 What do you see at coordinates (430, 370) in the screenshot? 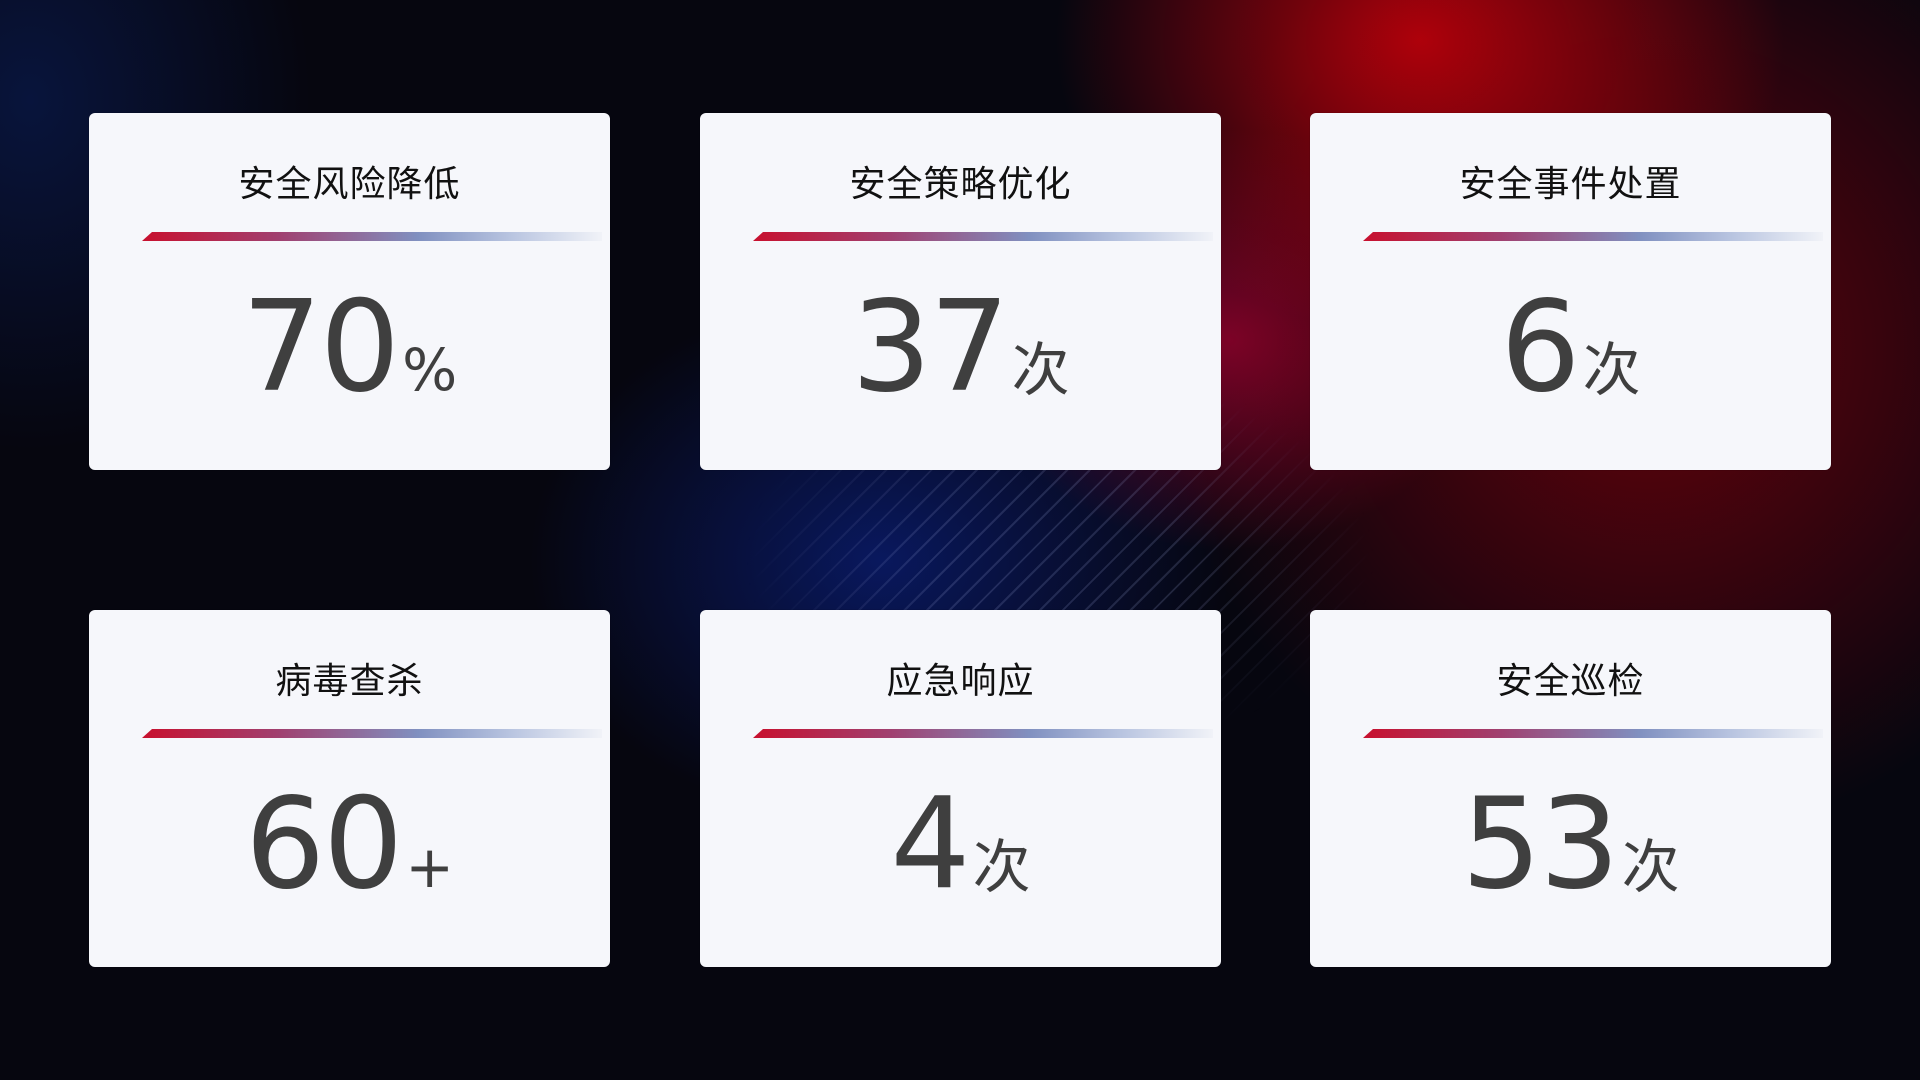
I see `value-unit: %` at bounding box center [430, 370].